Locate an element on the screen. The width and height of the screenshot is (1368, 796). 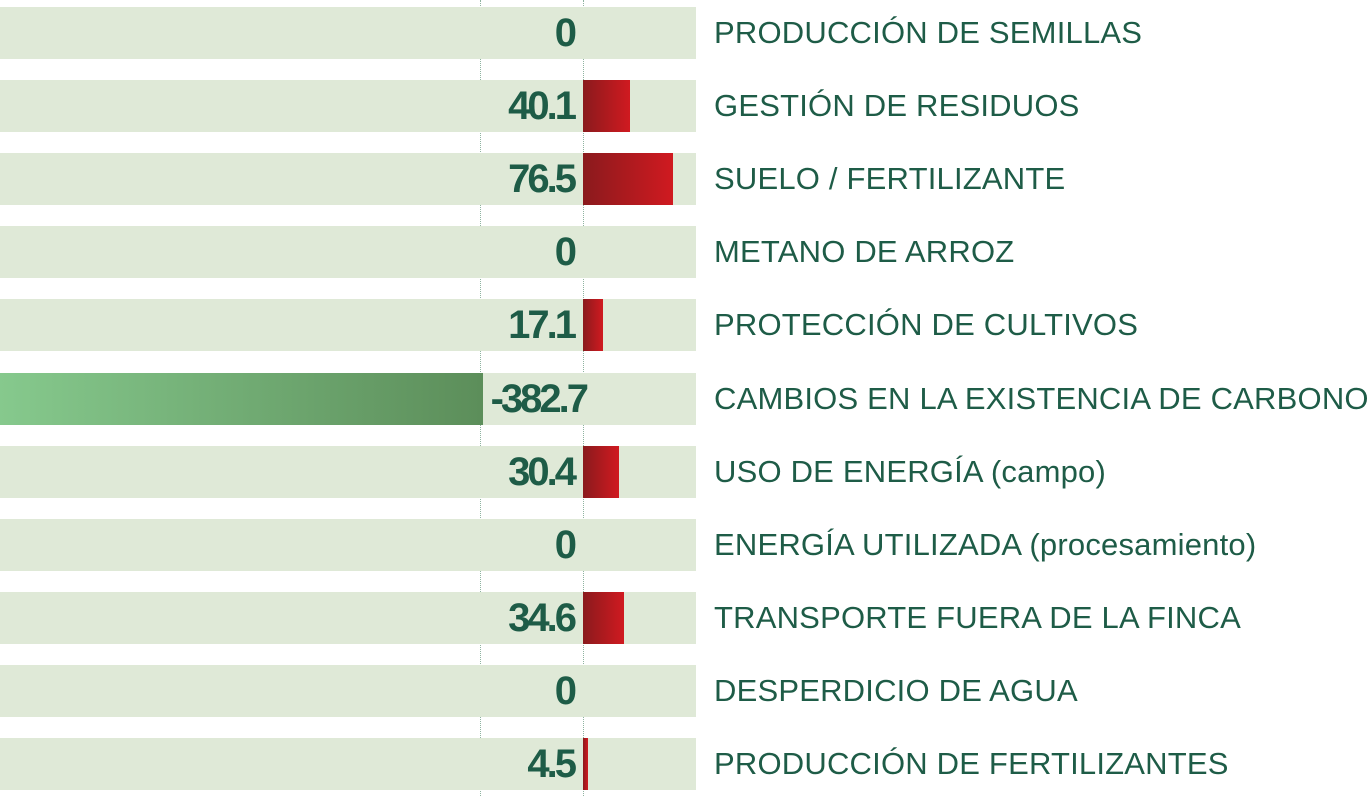
category-label: SUELO / FERTILIZANTE is located at coordinates (890, 178).